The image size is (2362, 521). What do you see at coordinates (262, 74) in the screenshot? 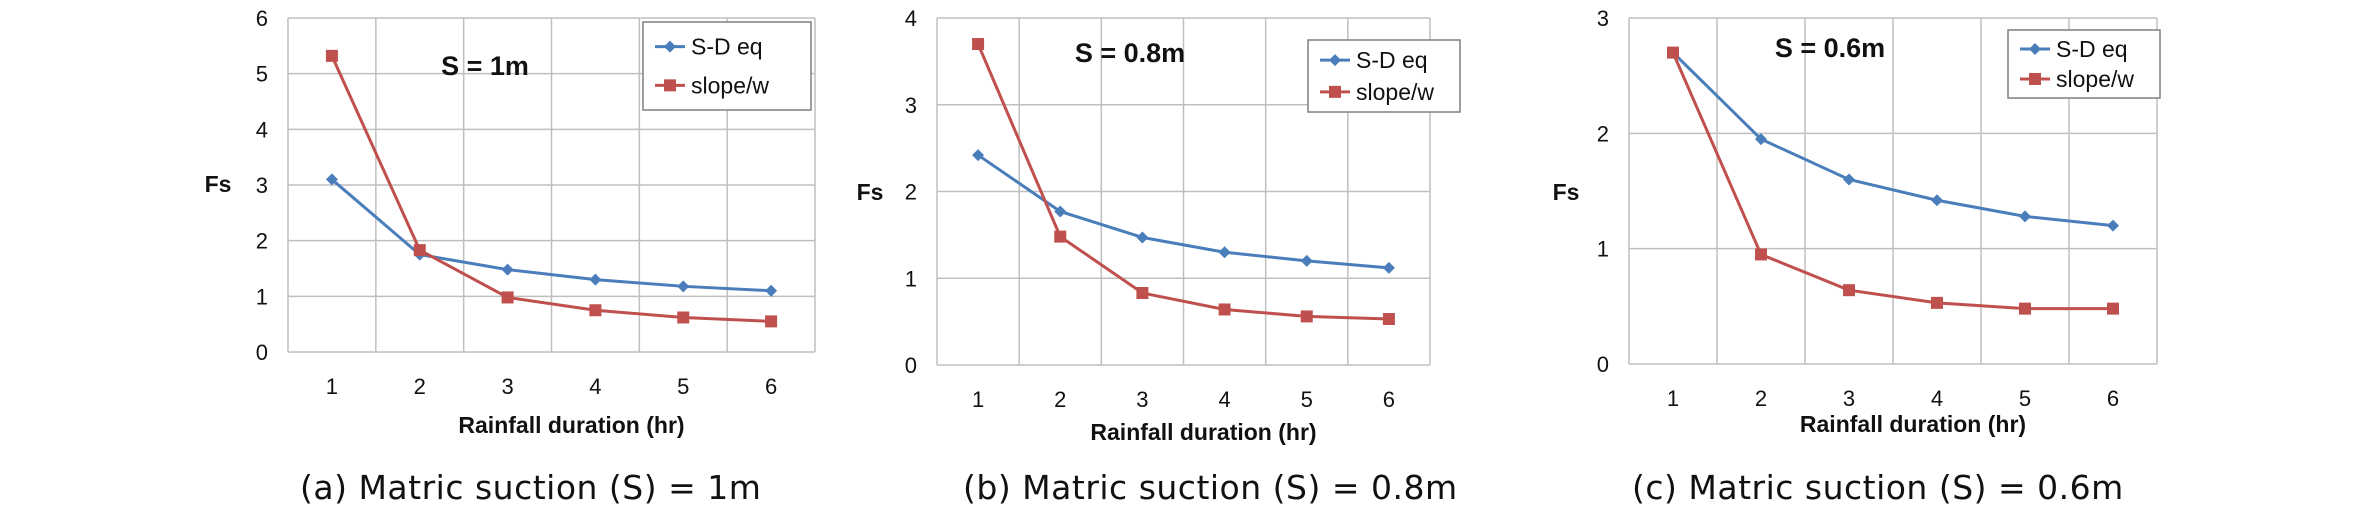
I see `y-tick-label: 5` at bounding box center [262, 74].